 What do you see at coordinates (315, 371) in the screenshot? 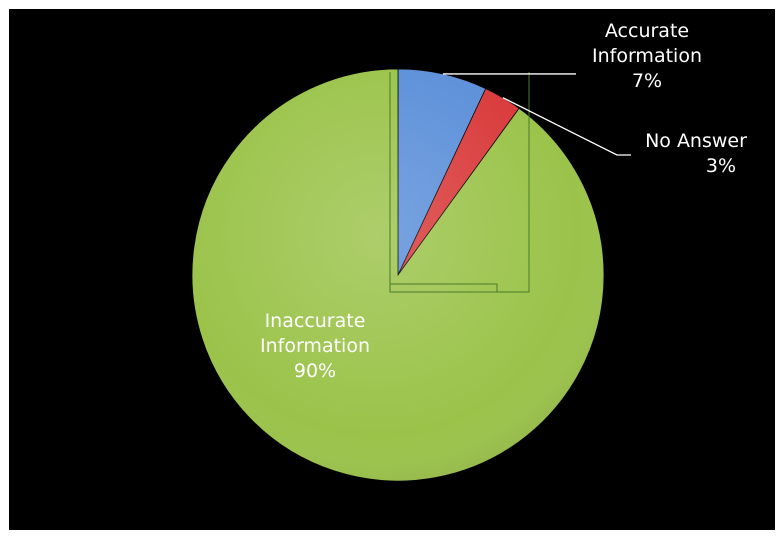
I see `slice-label-percent: 90%` at bounding box center [315, 371].